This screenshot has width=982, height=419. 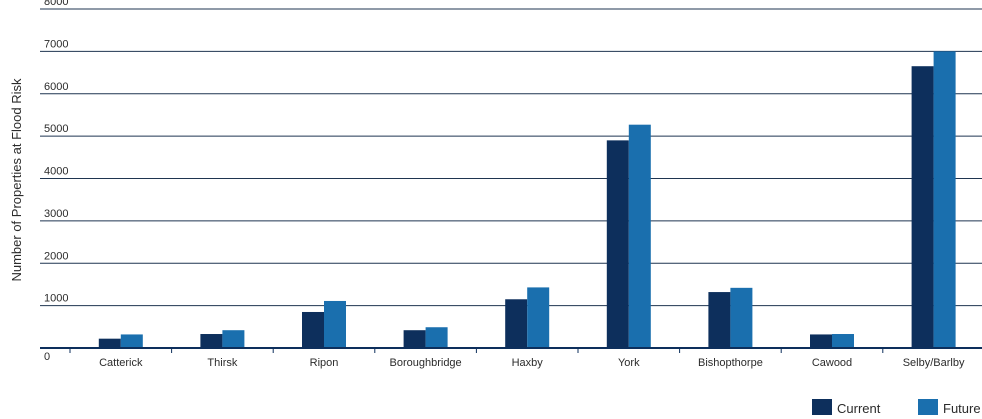 I want to click on x-tick-label-cawood: Cawood, so click(x=832, y=363).